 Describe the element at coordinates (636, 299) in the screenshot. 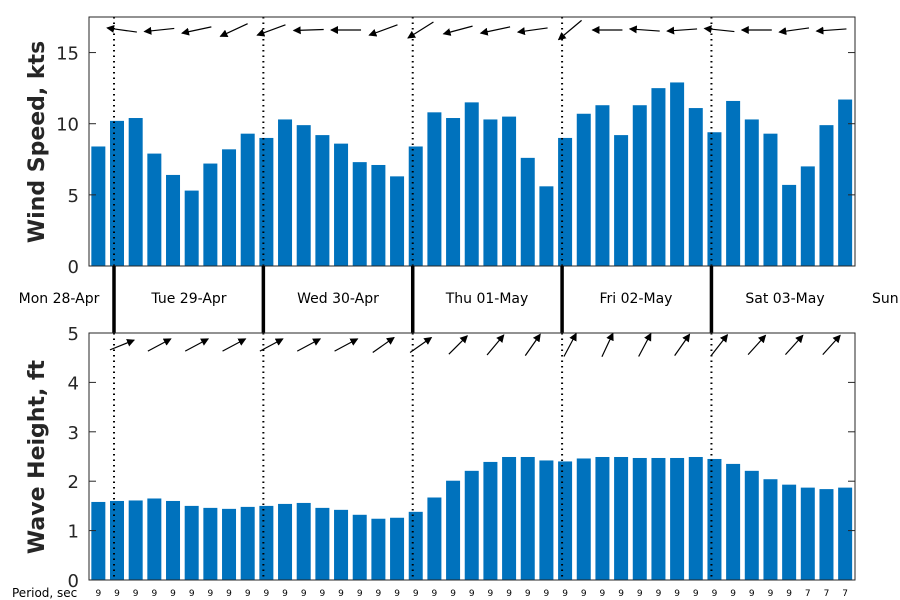

I see `day-label-fri: Fri 02-May` at that location.